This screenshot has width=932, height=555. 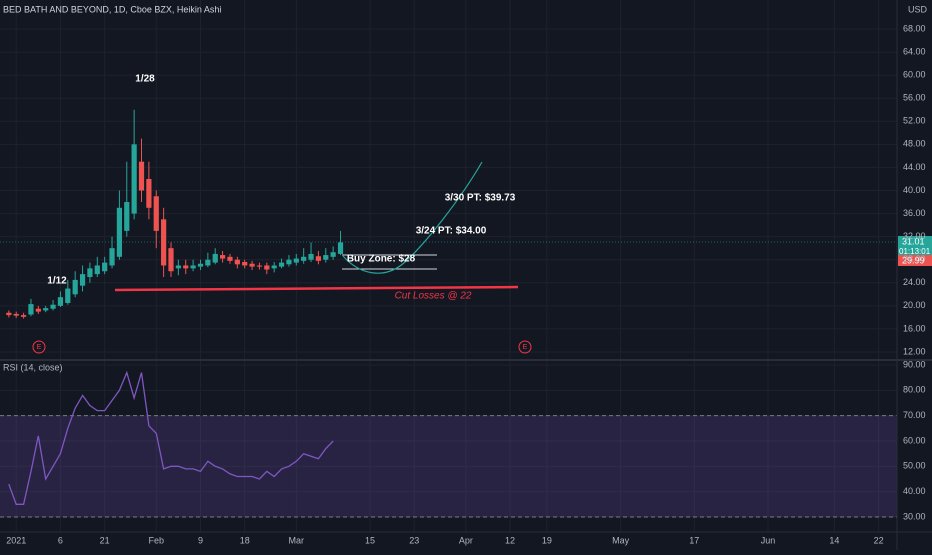 I want to click on y-tick-label: 40.00, so click(x=914, y=491).